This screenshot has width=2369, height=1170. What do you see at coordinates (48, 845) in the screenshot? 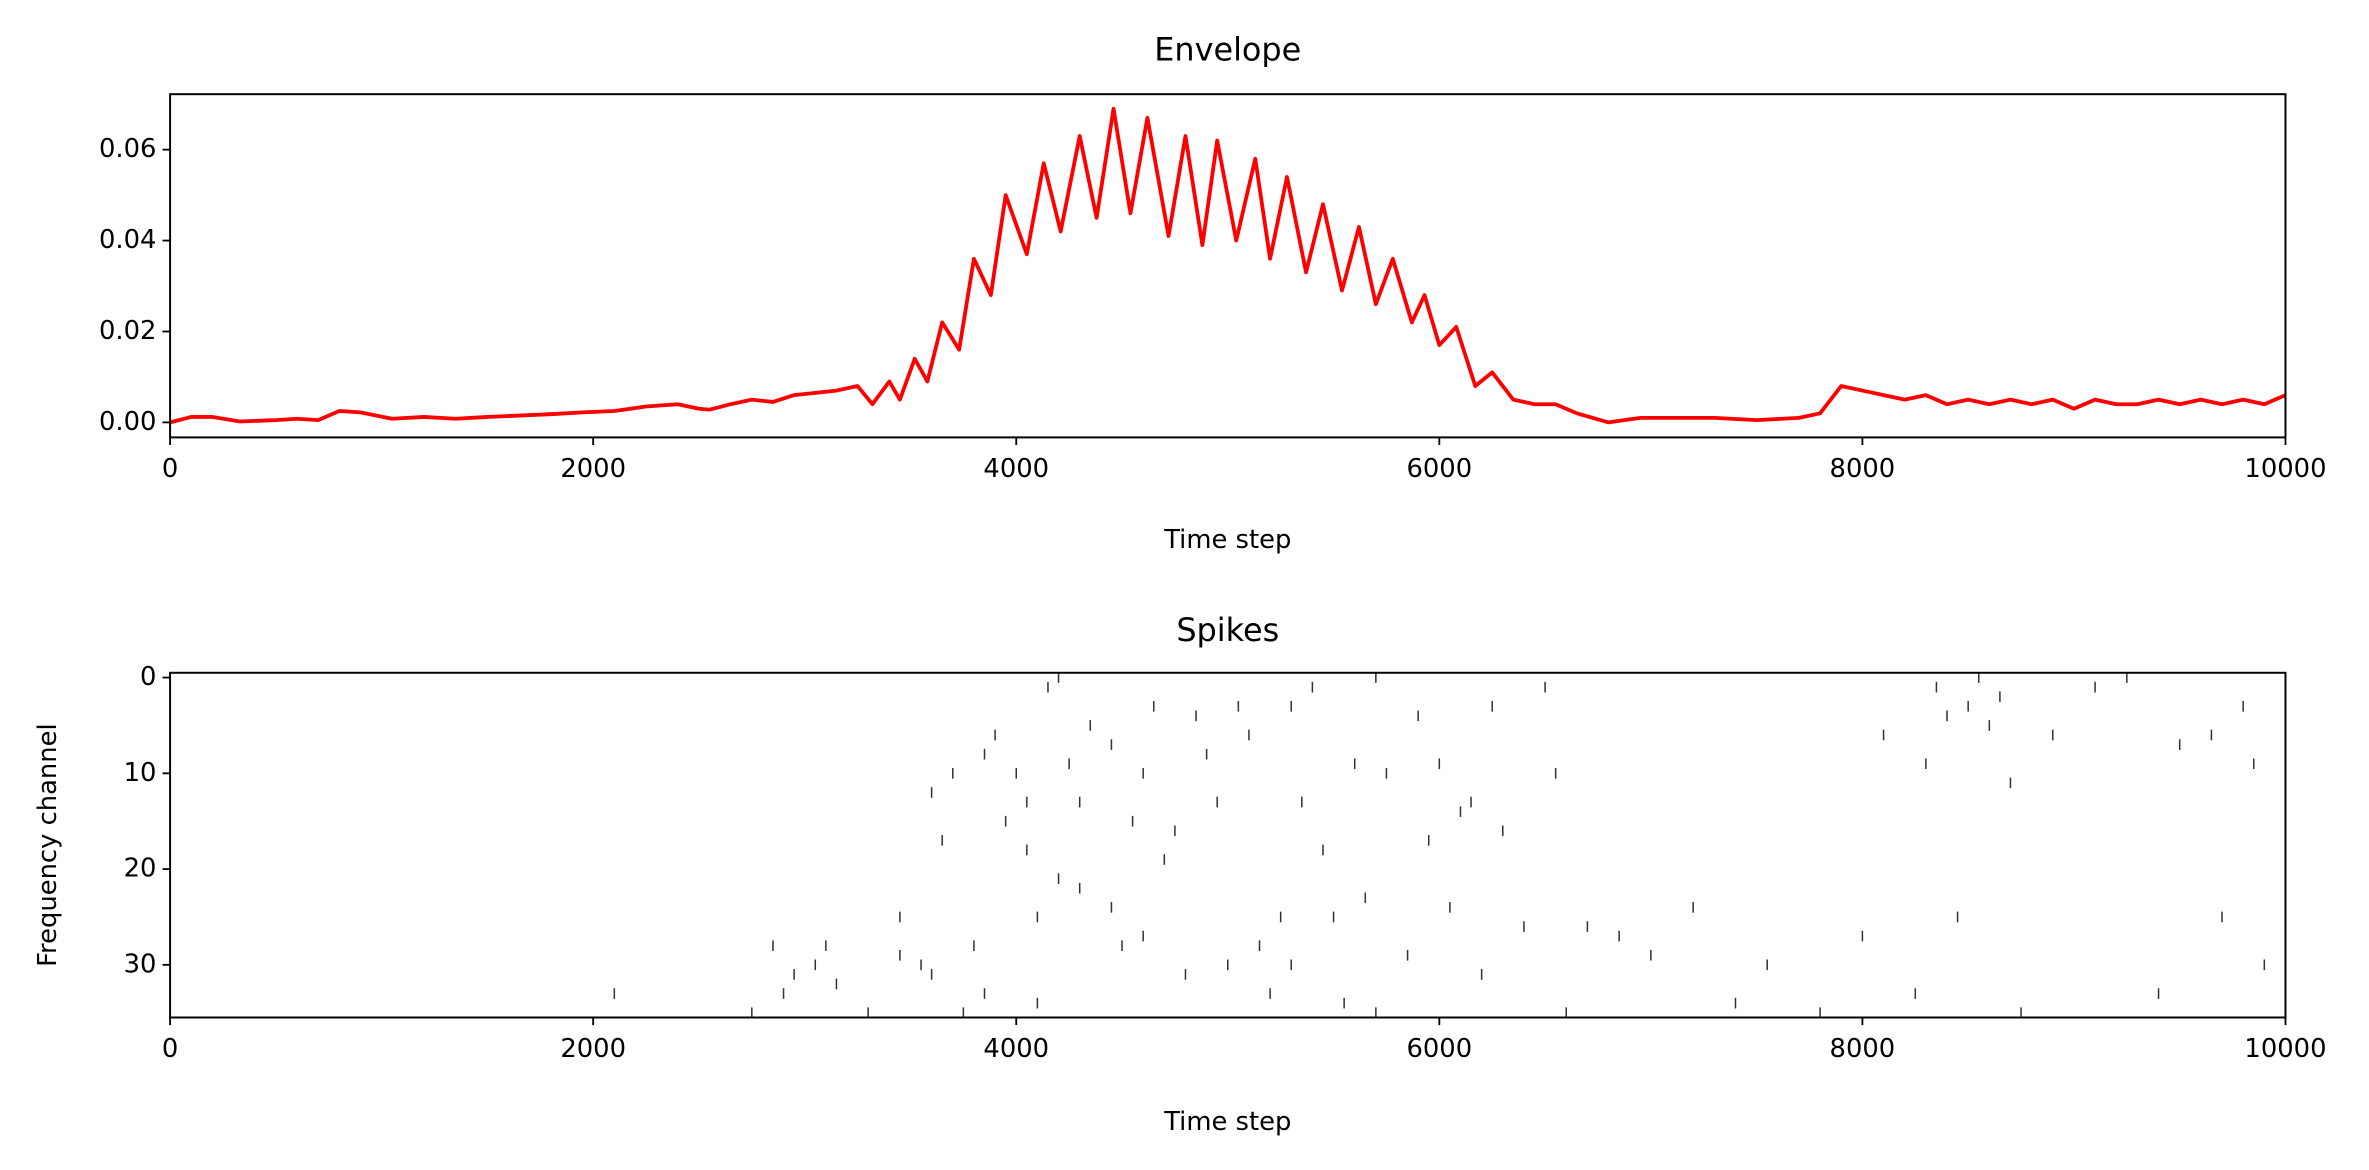
I see `y-axis-label: Frequency channel` at bounding box center [48, 845].